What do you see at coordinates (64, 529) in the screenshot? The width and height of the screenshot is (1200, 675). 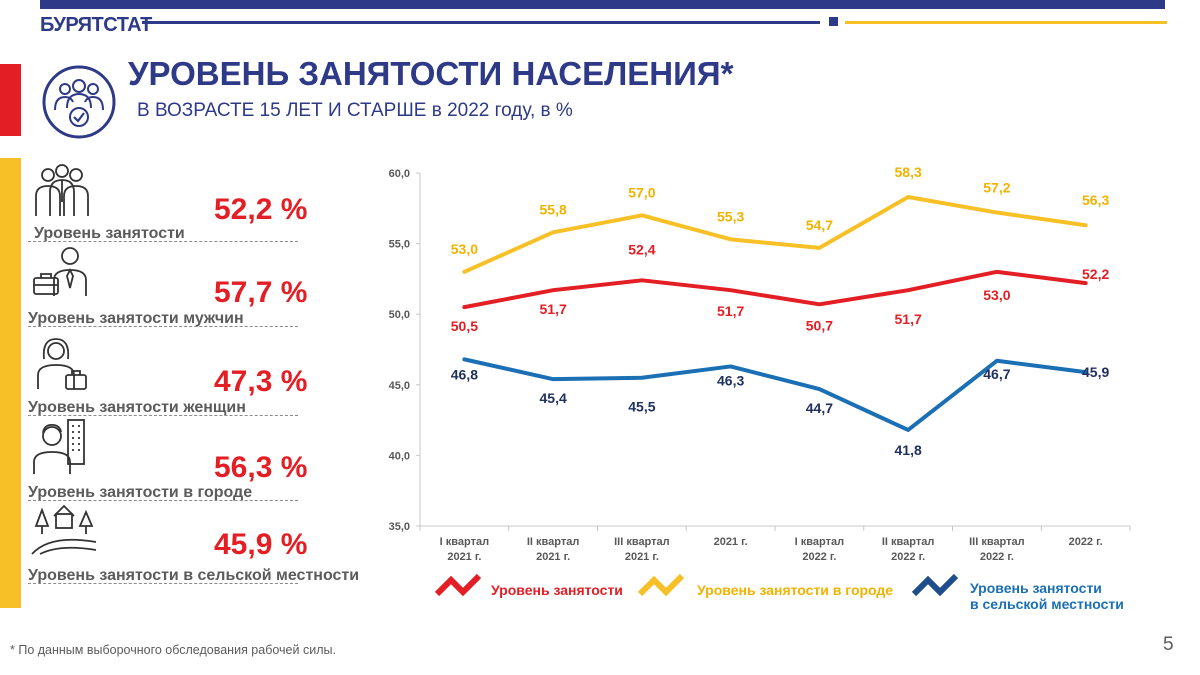 I see `rural-landscape-icon` at bounding box center [64, 529].